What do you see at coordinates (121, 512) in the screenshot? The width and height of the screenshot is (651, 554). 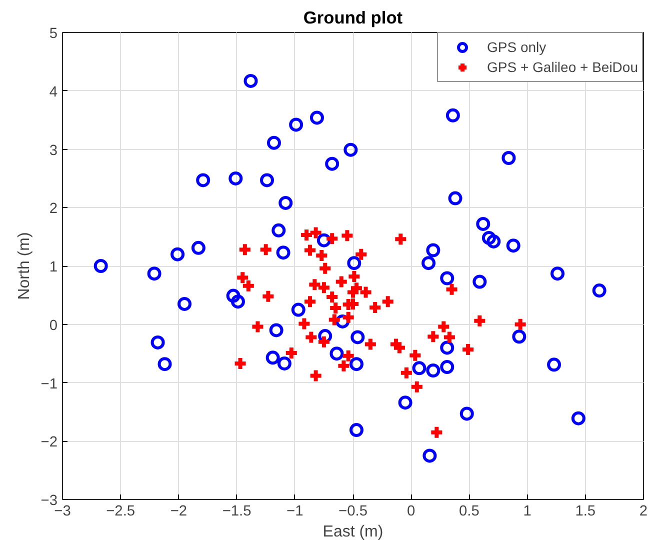 I see `x-tick-label: −2.5` at bounding box center [121, 512].